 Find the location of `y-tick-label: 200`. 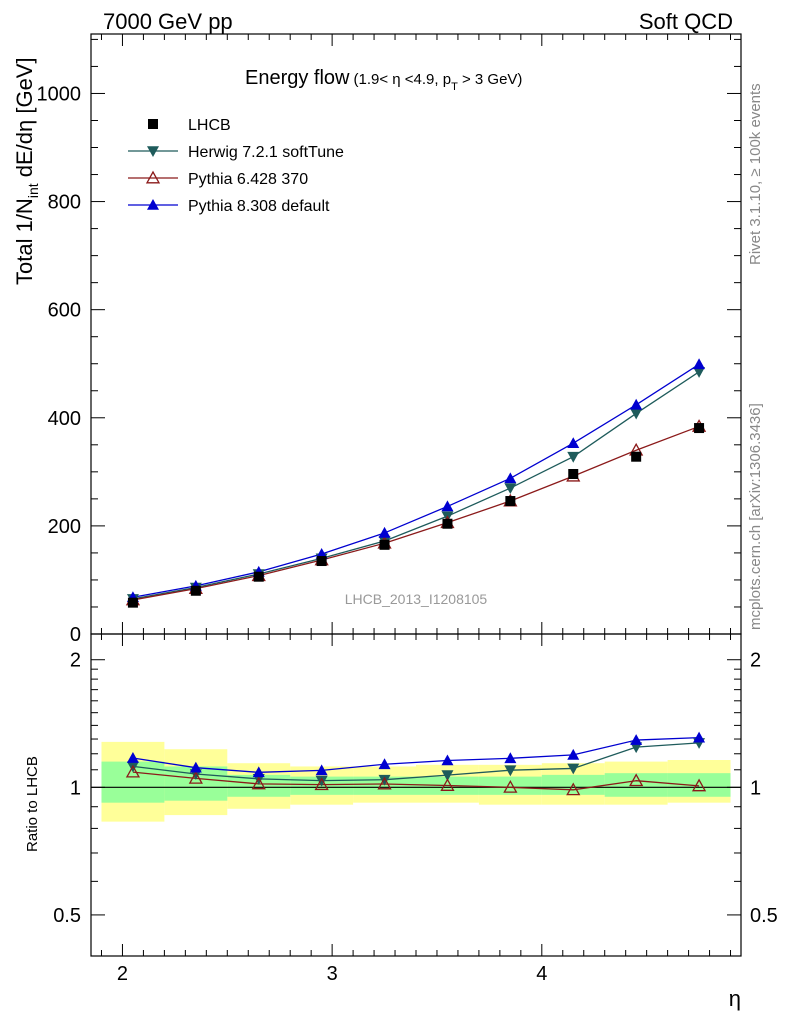

y-tick-label: 200 is located at coordinates (64, 527).